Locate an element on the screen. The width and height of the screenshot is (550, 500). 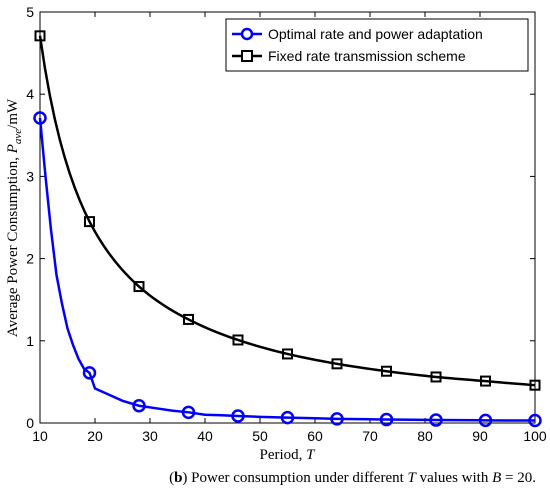
x-tick-label: 100 is located at coordinates (535, 436).